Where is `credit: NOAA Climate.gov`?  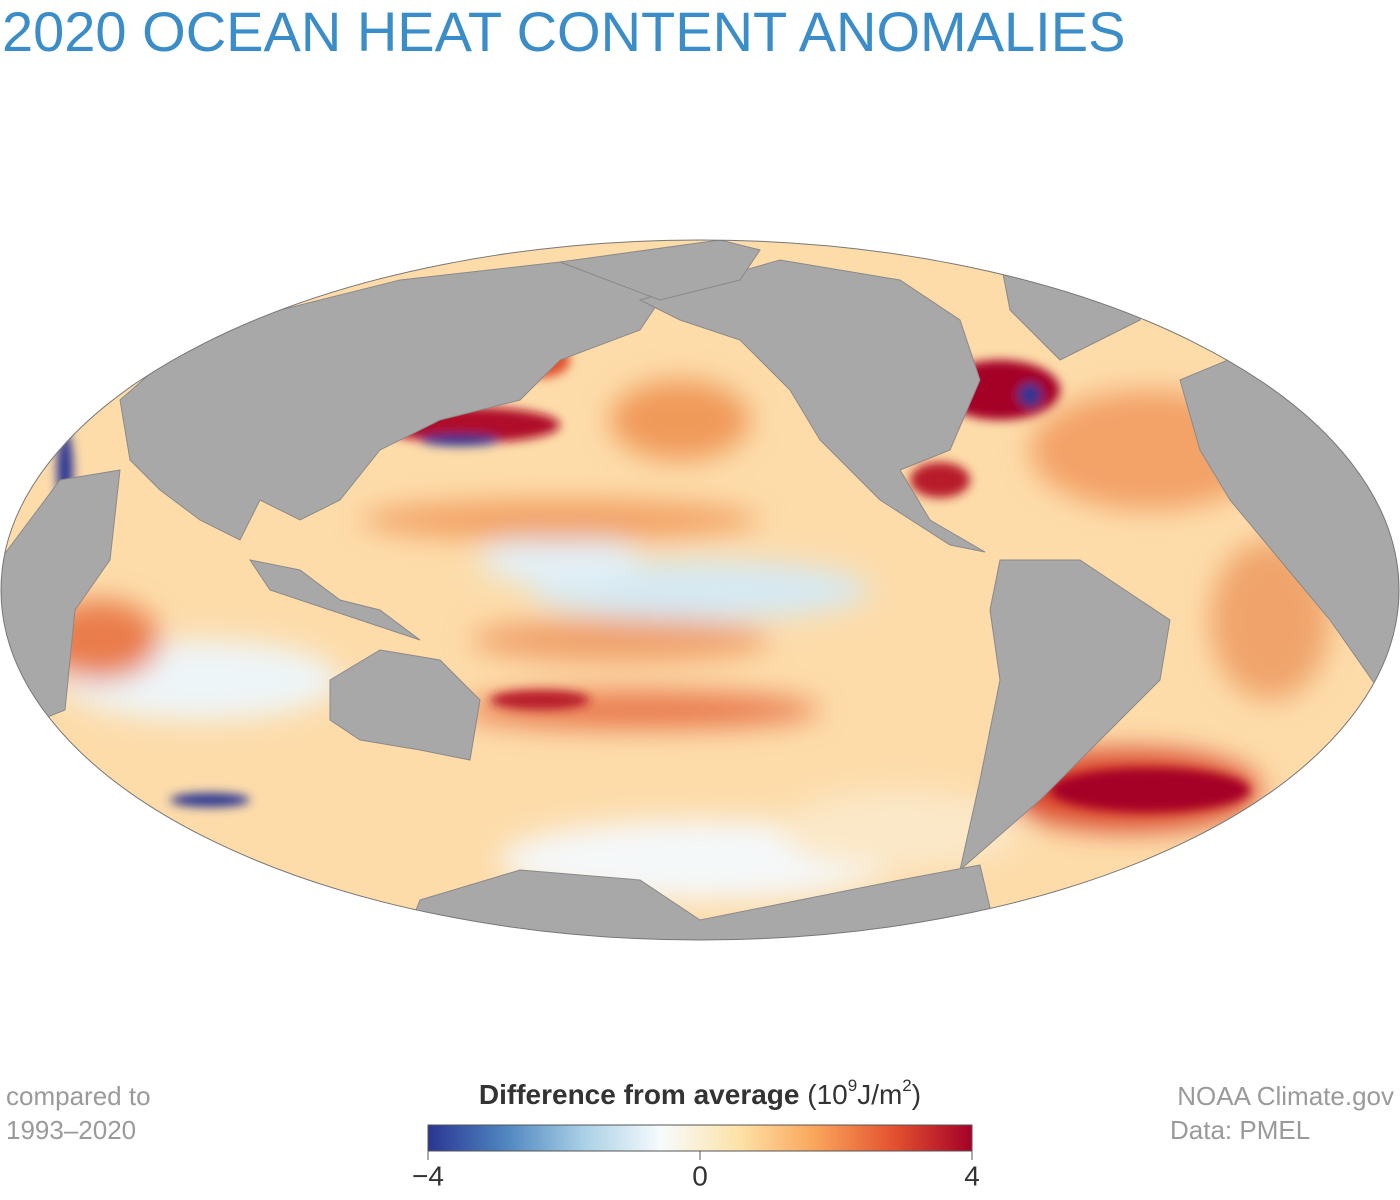 credit: NOAA Climate.gov is located at coordinates (1285, 1096).